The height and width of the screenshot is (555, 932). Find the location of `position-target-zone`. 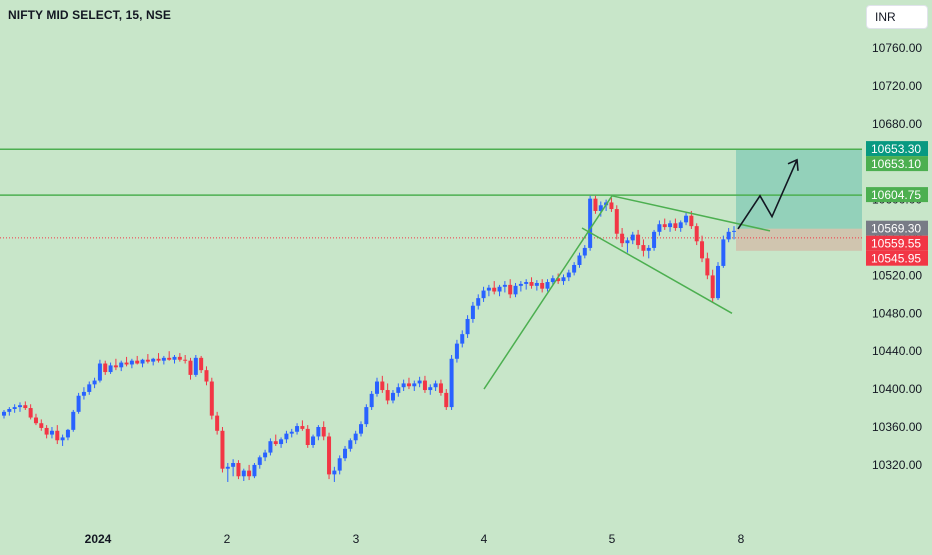

position-target-zone is located at coordinates (799, 189).